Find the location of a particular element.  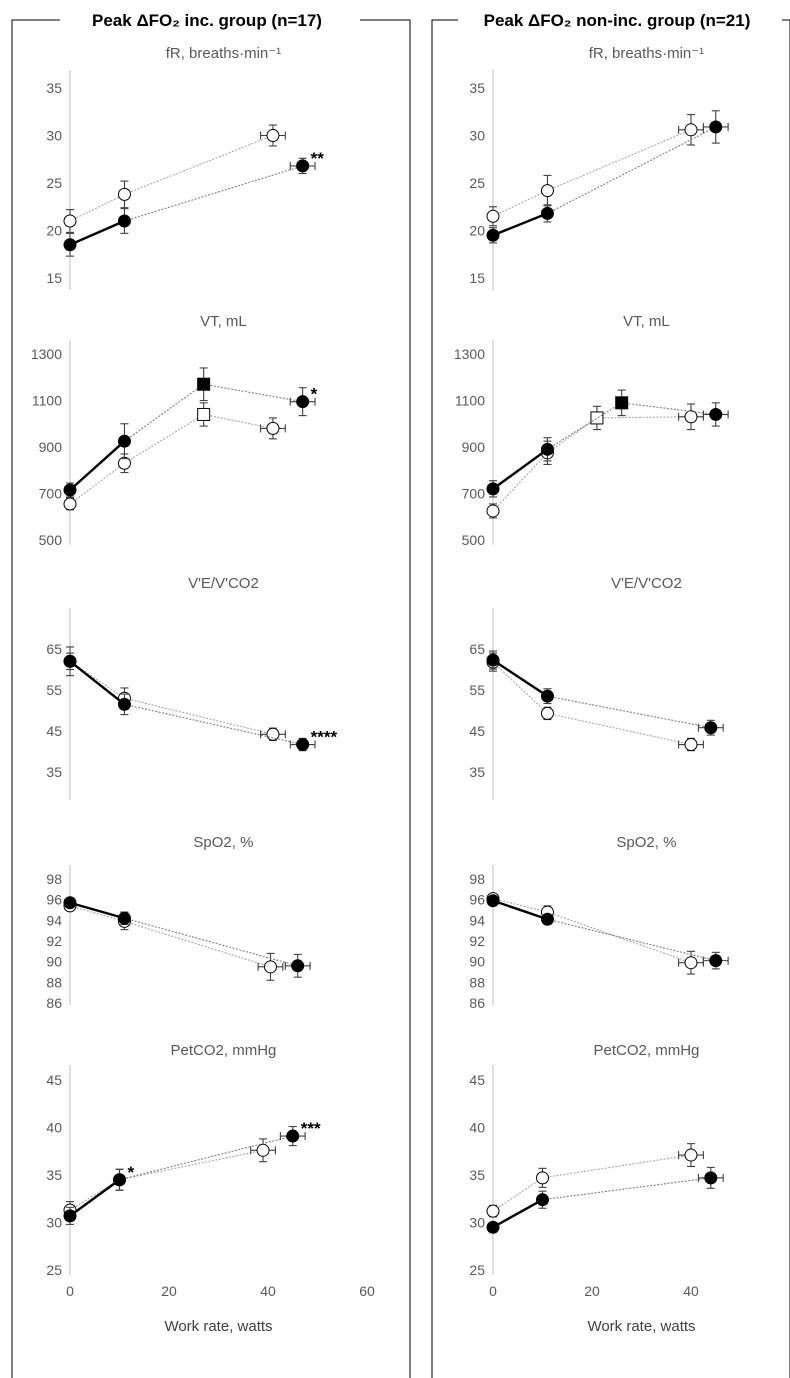

y-tick-label: 20 is located at coordinates (477, 231).